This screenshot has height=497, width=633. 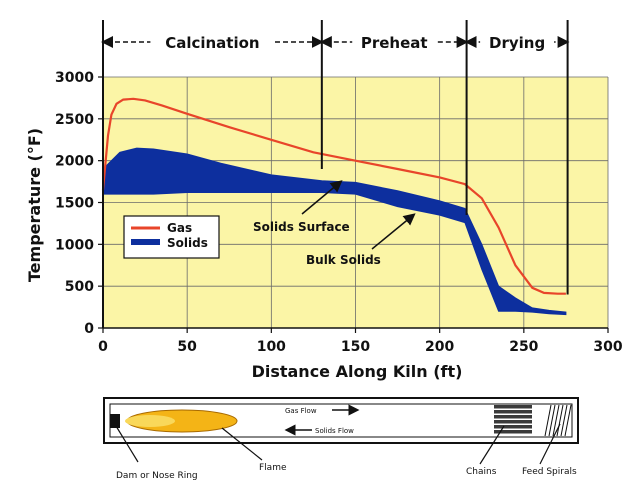 I want to click on legend-box, so click(x=171, y=237).